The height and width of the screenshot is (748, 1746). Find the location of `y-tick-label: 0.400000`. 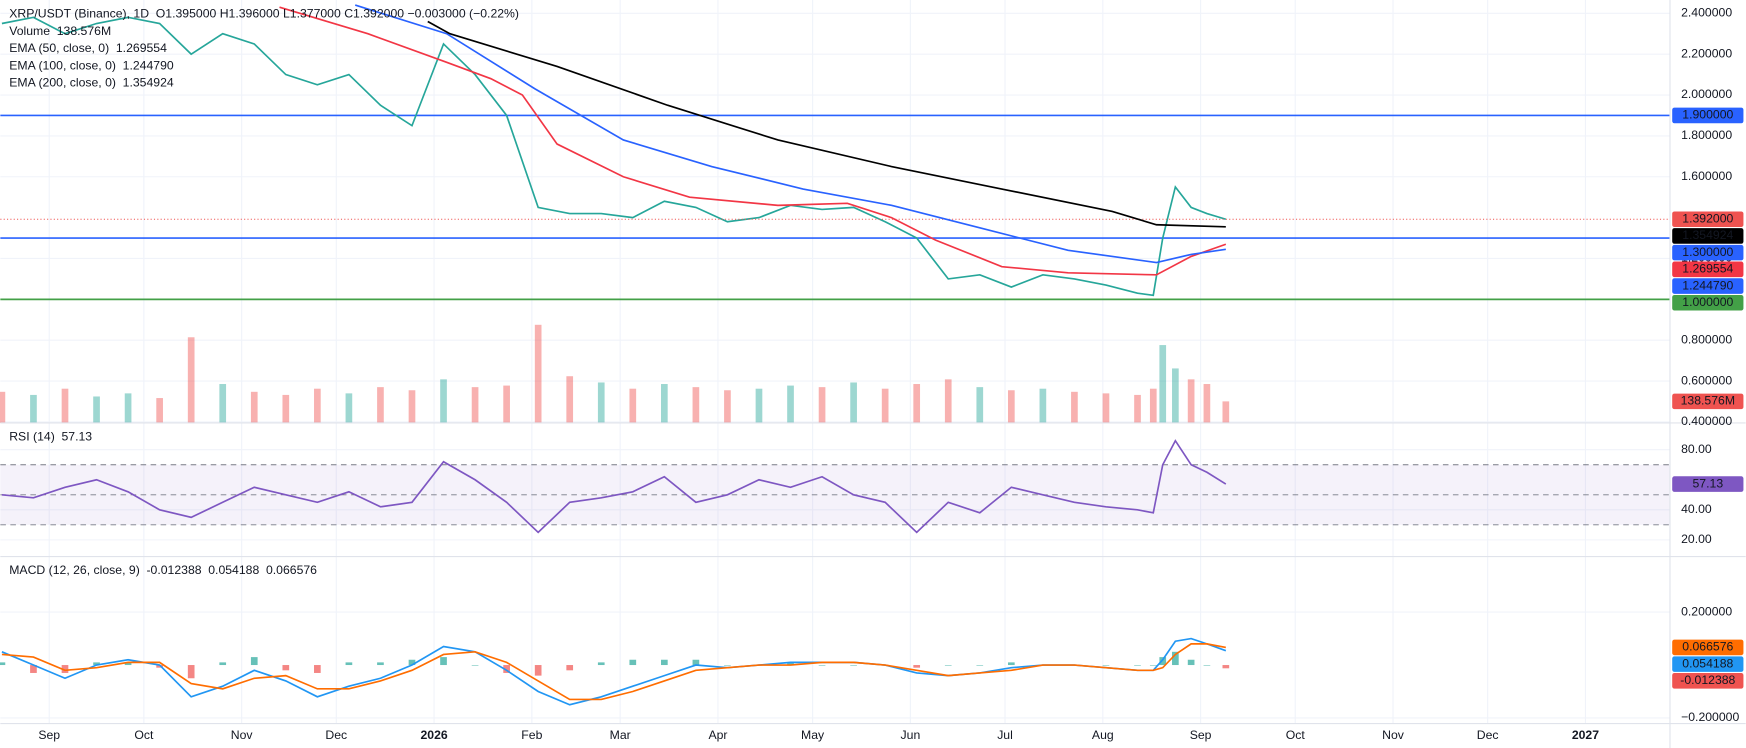

y-tick-label: 0.400000 is located at coordinates (1706, 421).